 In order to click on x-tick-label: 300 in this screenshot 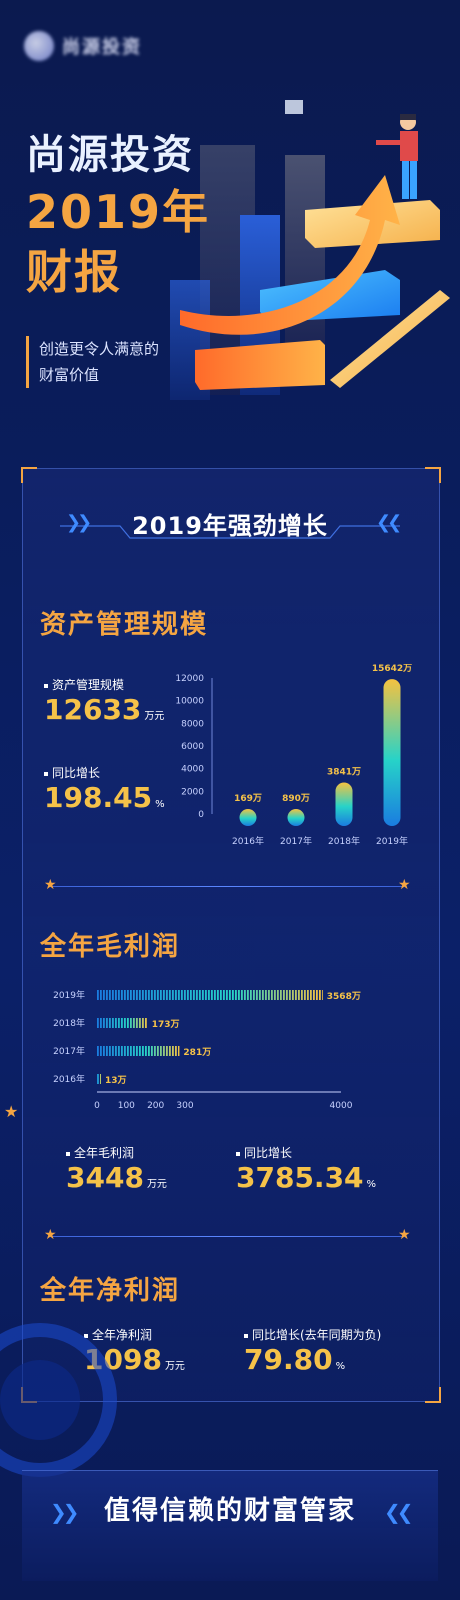, I will do `click(184, 1106)`.